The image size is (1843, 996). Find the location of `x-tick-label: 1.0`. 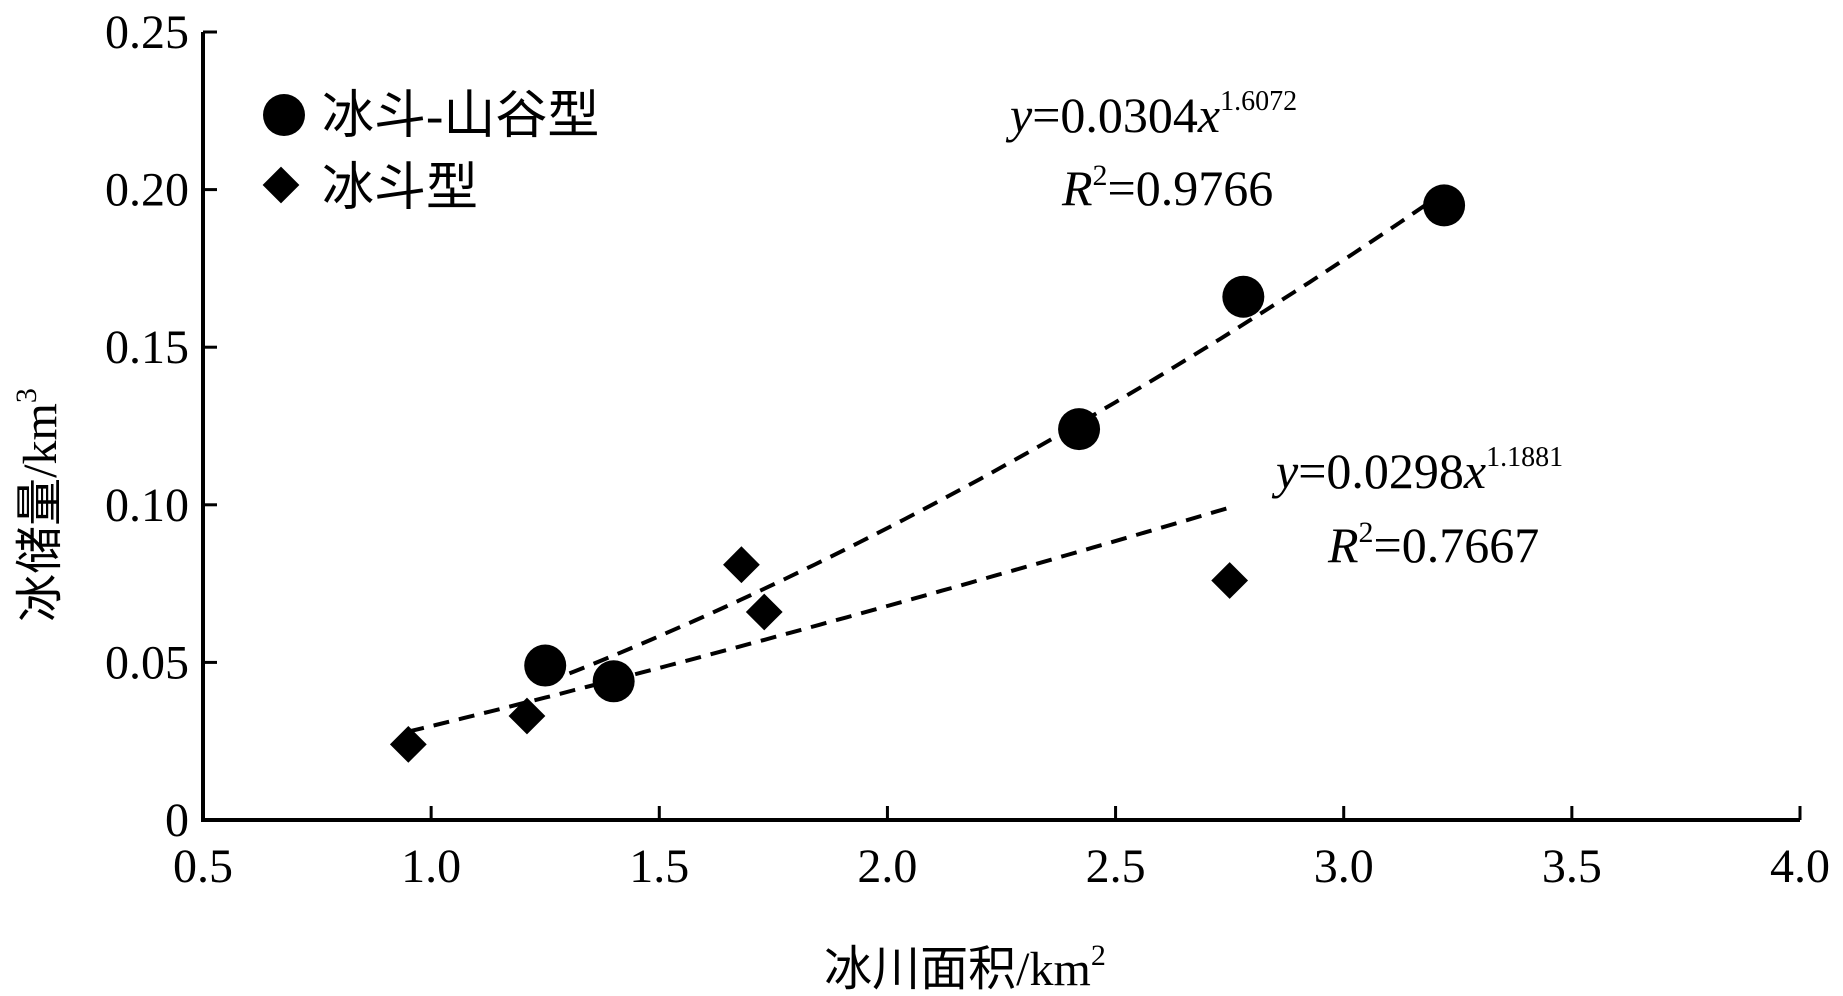

x-tick-label: 1.0 is located at coordinates (431, 866).